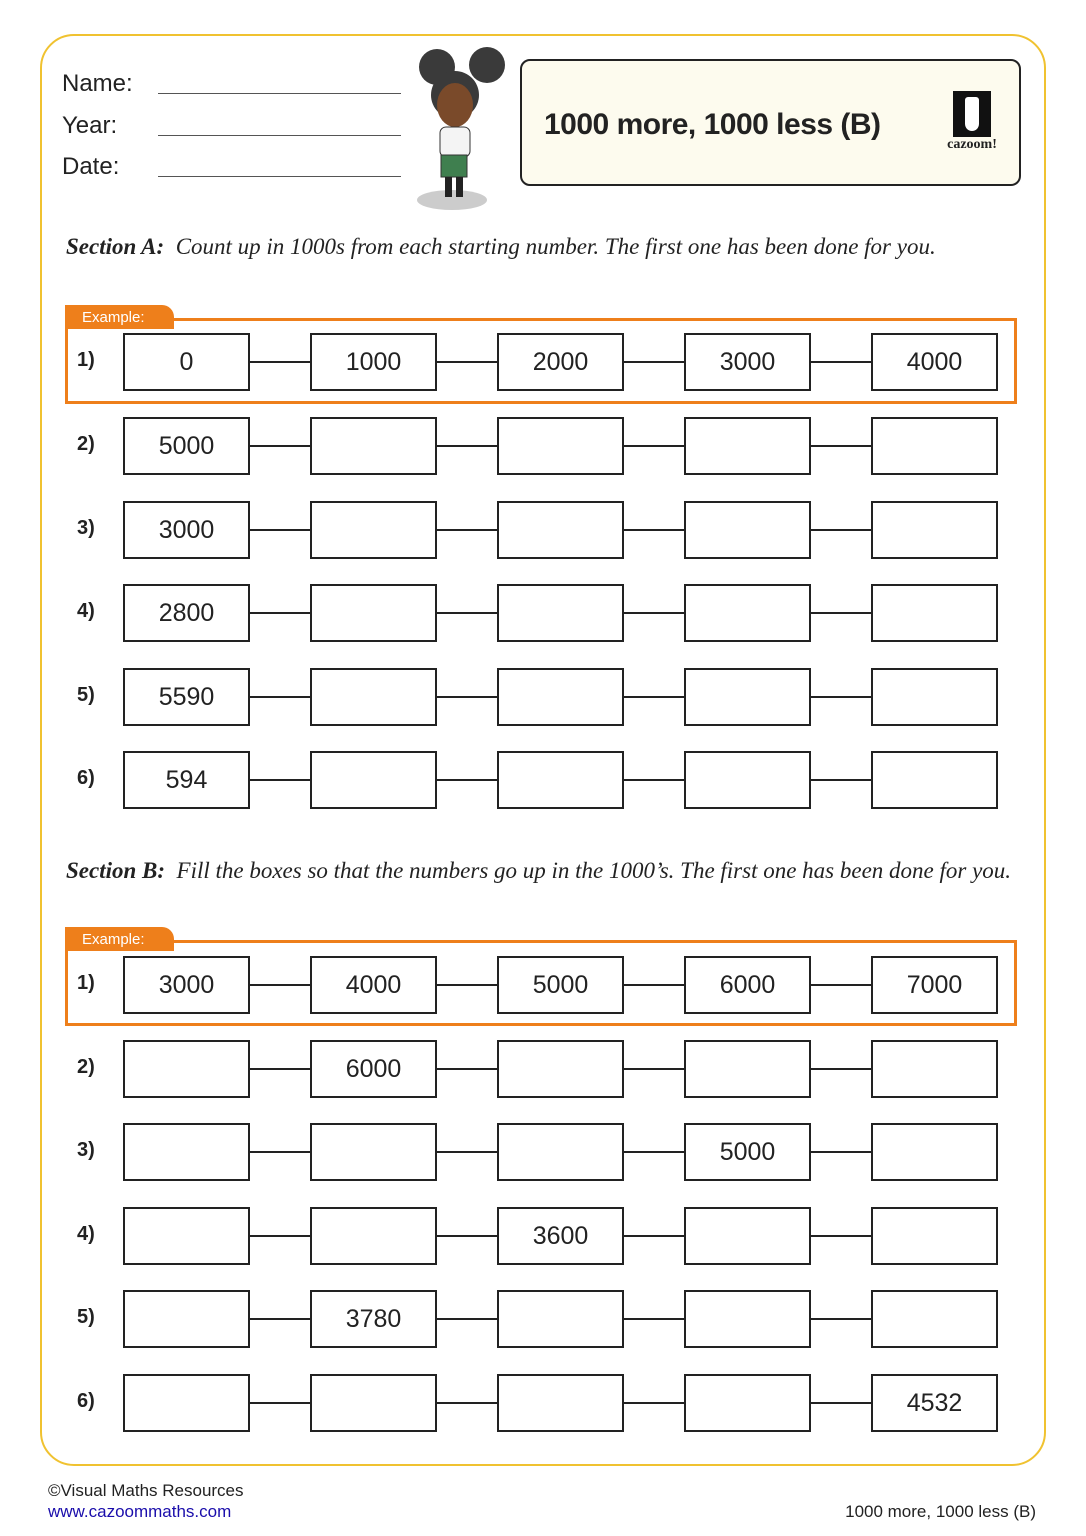 The width and height of the screenshot is (1086, 1536). I want to click on number-box: 3780, so click(373, 1319).